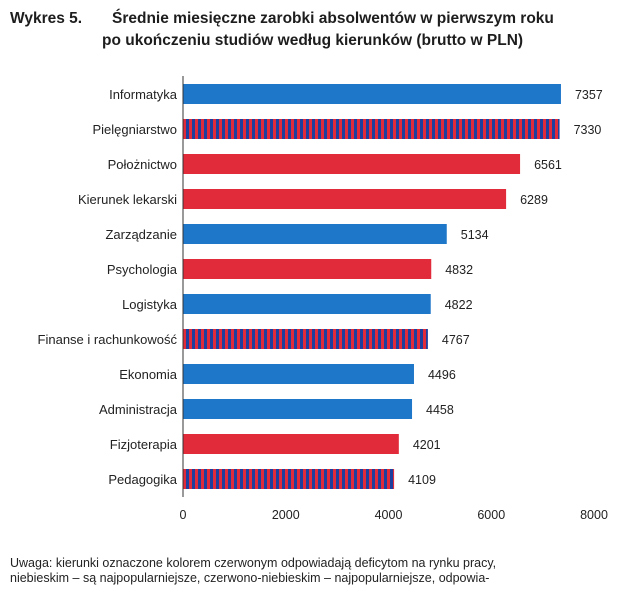  What do you see at coordinates (144, 444) in the screenshot?
I see `category-label: Fizjoterapia` at bounding box center [144, 444].